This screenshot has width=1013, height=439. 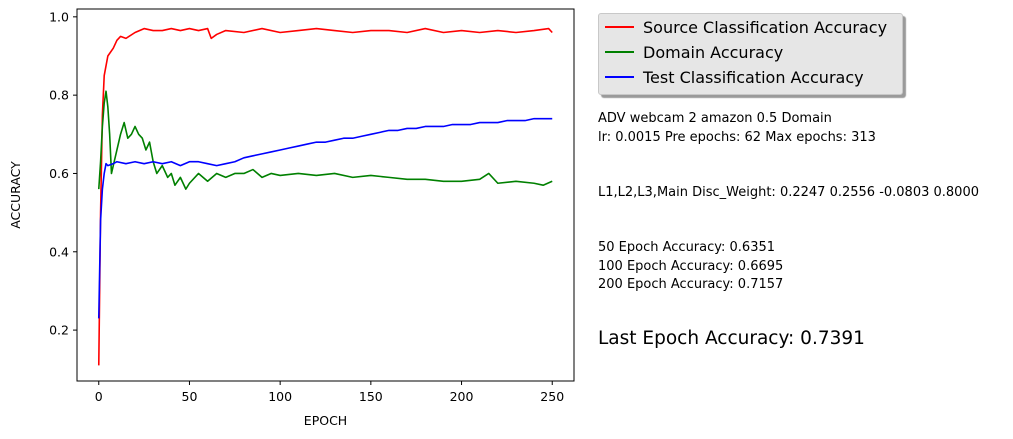 What do you see at coordinates (691, 266) in the screenshot?
I see `info-acc-100: 100 Epoch Accuracy: 0.6695` at bounding box center [691, 266].